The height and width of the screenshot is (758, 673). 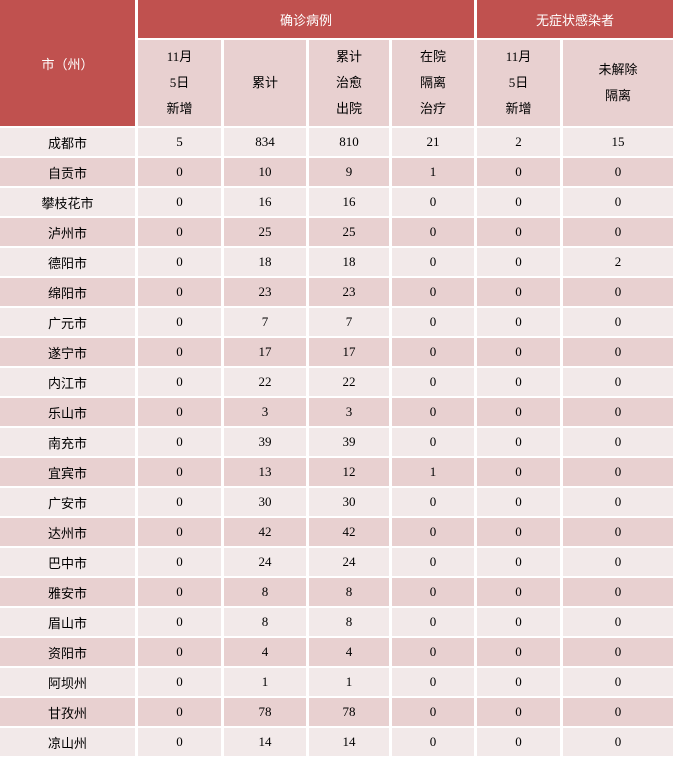 I want to click on table-row: 遂宁市 0 17 17 0 0 0, so click(x=336, y=353).